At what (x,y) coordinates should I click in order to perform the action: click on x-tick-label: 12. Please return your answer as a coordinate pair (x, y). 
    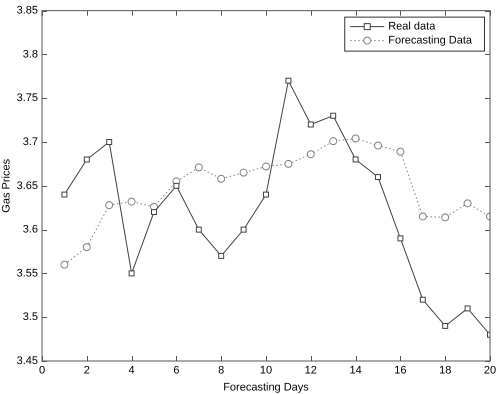
    Looking at the image, I should click on (310, 370).